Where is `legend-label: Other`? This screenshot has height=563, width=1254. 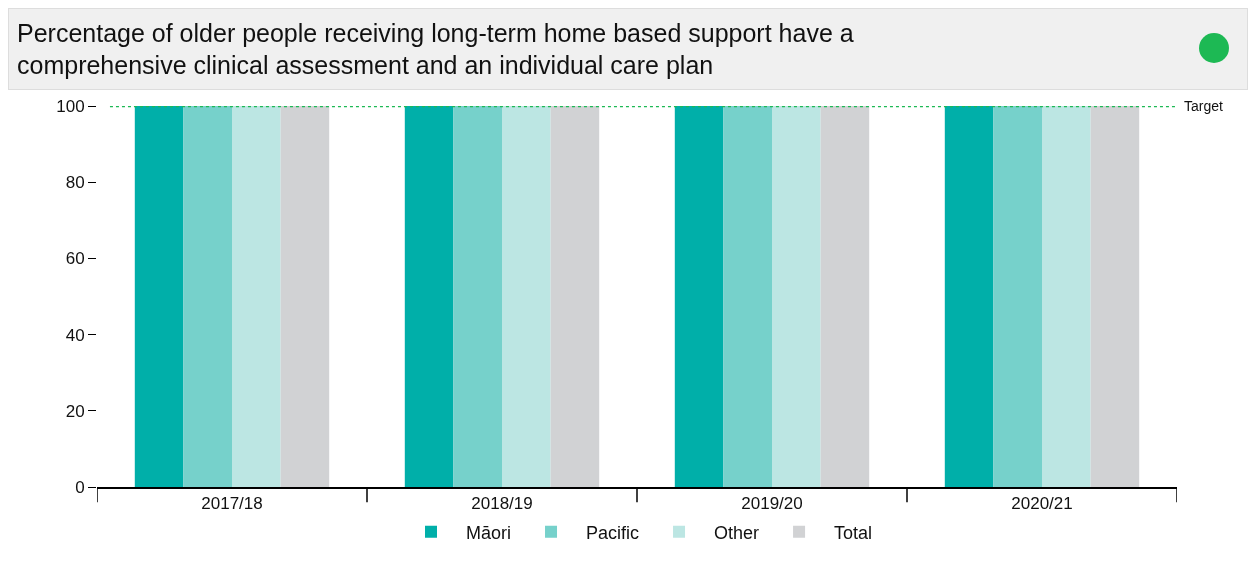 legend-label: Other is located at coordinates (737, 532).